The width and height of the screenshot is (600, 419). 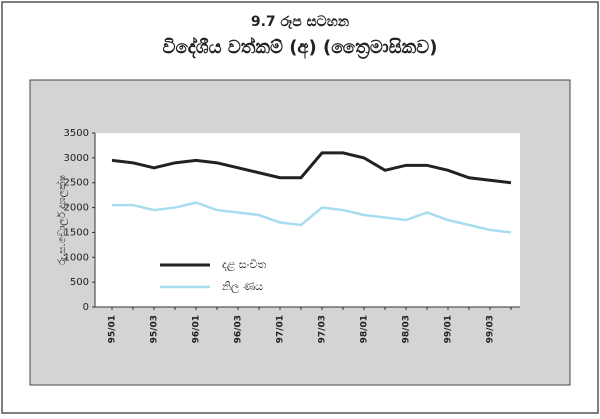 What do you see at coordinates (61, 220) in the screenshot?
I see `y-axis-label: රු.ස.ඩොලර් දශලක්ෂ` at bounding box center [61, 220].